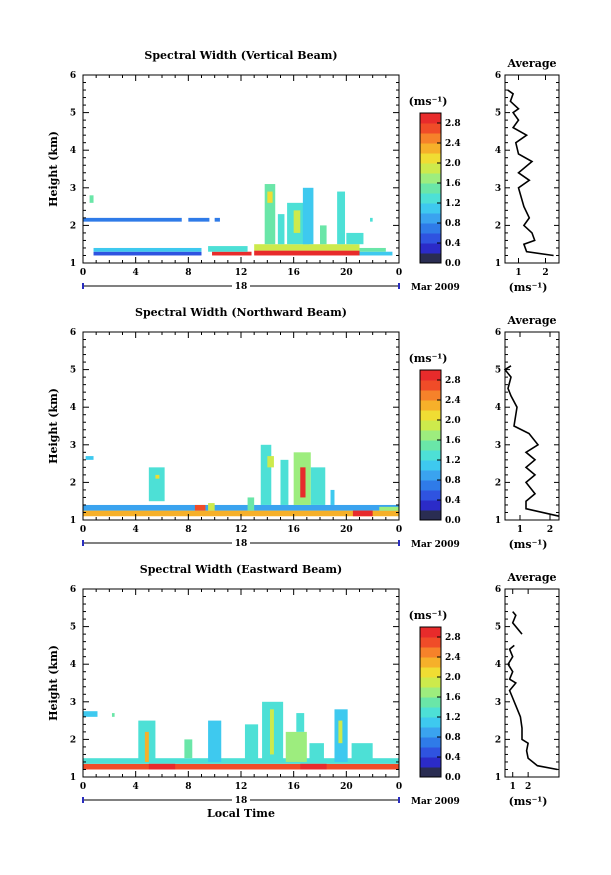  What do you see at coordinates (528, 801) in the screenshot?
I see `average-x-label: (ms⁻¹)` at bounding box center [528, 801].